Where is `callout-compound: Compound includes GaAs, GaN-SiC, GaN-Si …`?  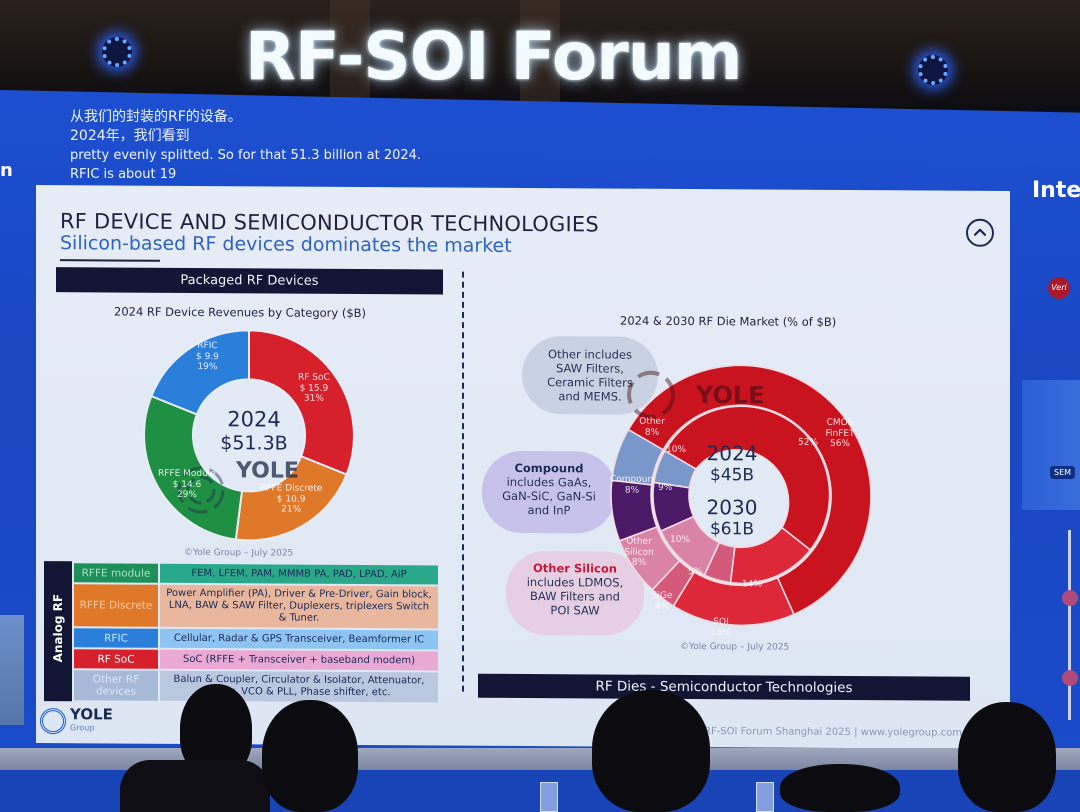
callout-compound: Compound includes GaAs, GaN-SiC, GaN-Si … is located at coordinates (549, 492).